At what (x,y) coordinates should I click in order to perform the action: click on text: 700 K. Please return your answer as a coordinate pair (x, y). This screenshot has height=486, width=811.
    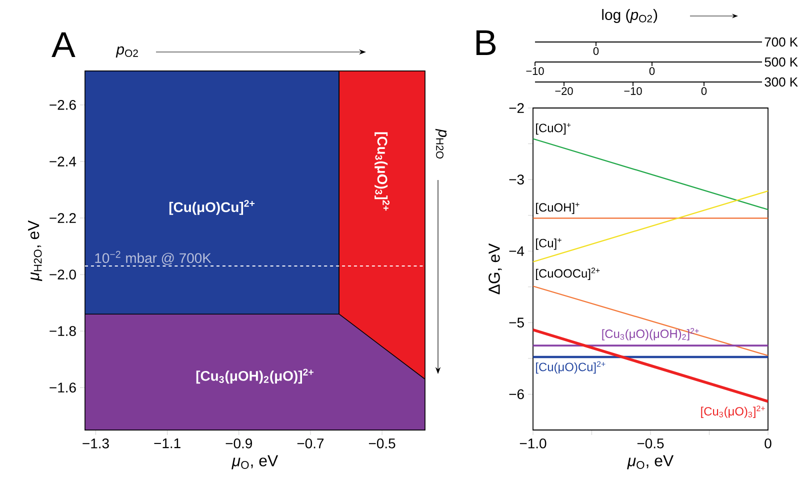
    Looking at the image, I should click on (781, 42).